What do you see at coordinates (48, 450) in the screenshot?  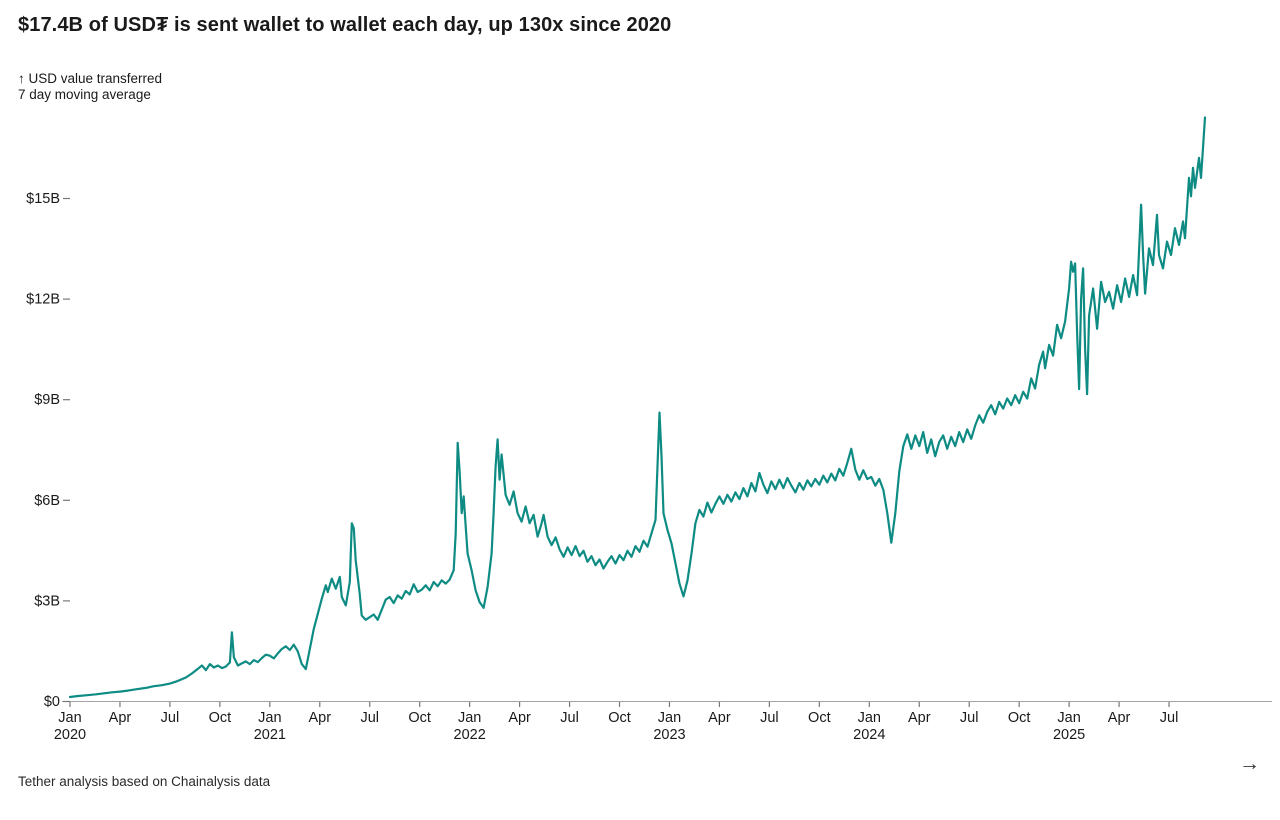 I see `y-axis-ticks: $0 $3B $6B $9B $12B $15B` at bounding box center [48, 450].